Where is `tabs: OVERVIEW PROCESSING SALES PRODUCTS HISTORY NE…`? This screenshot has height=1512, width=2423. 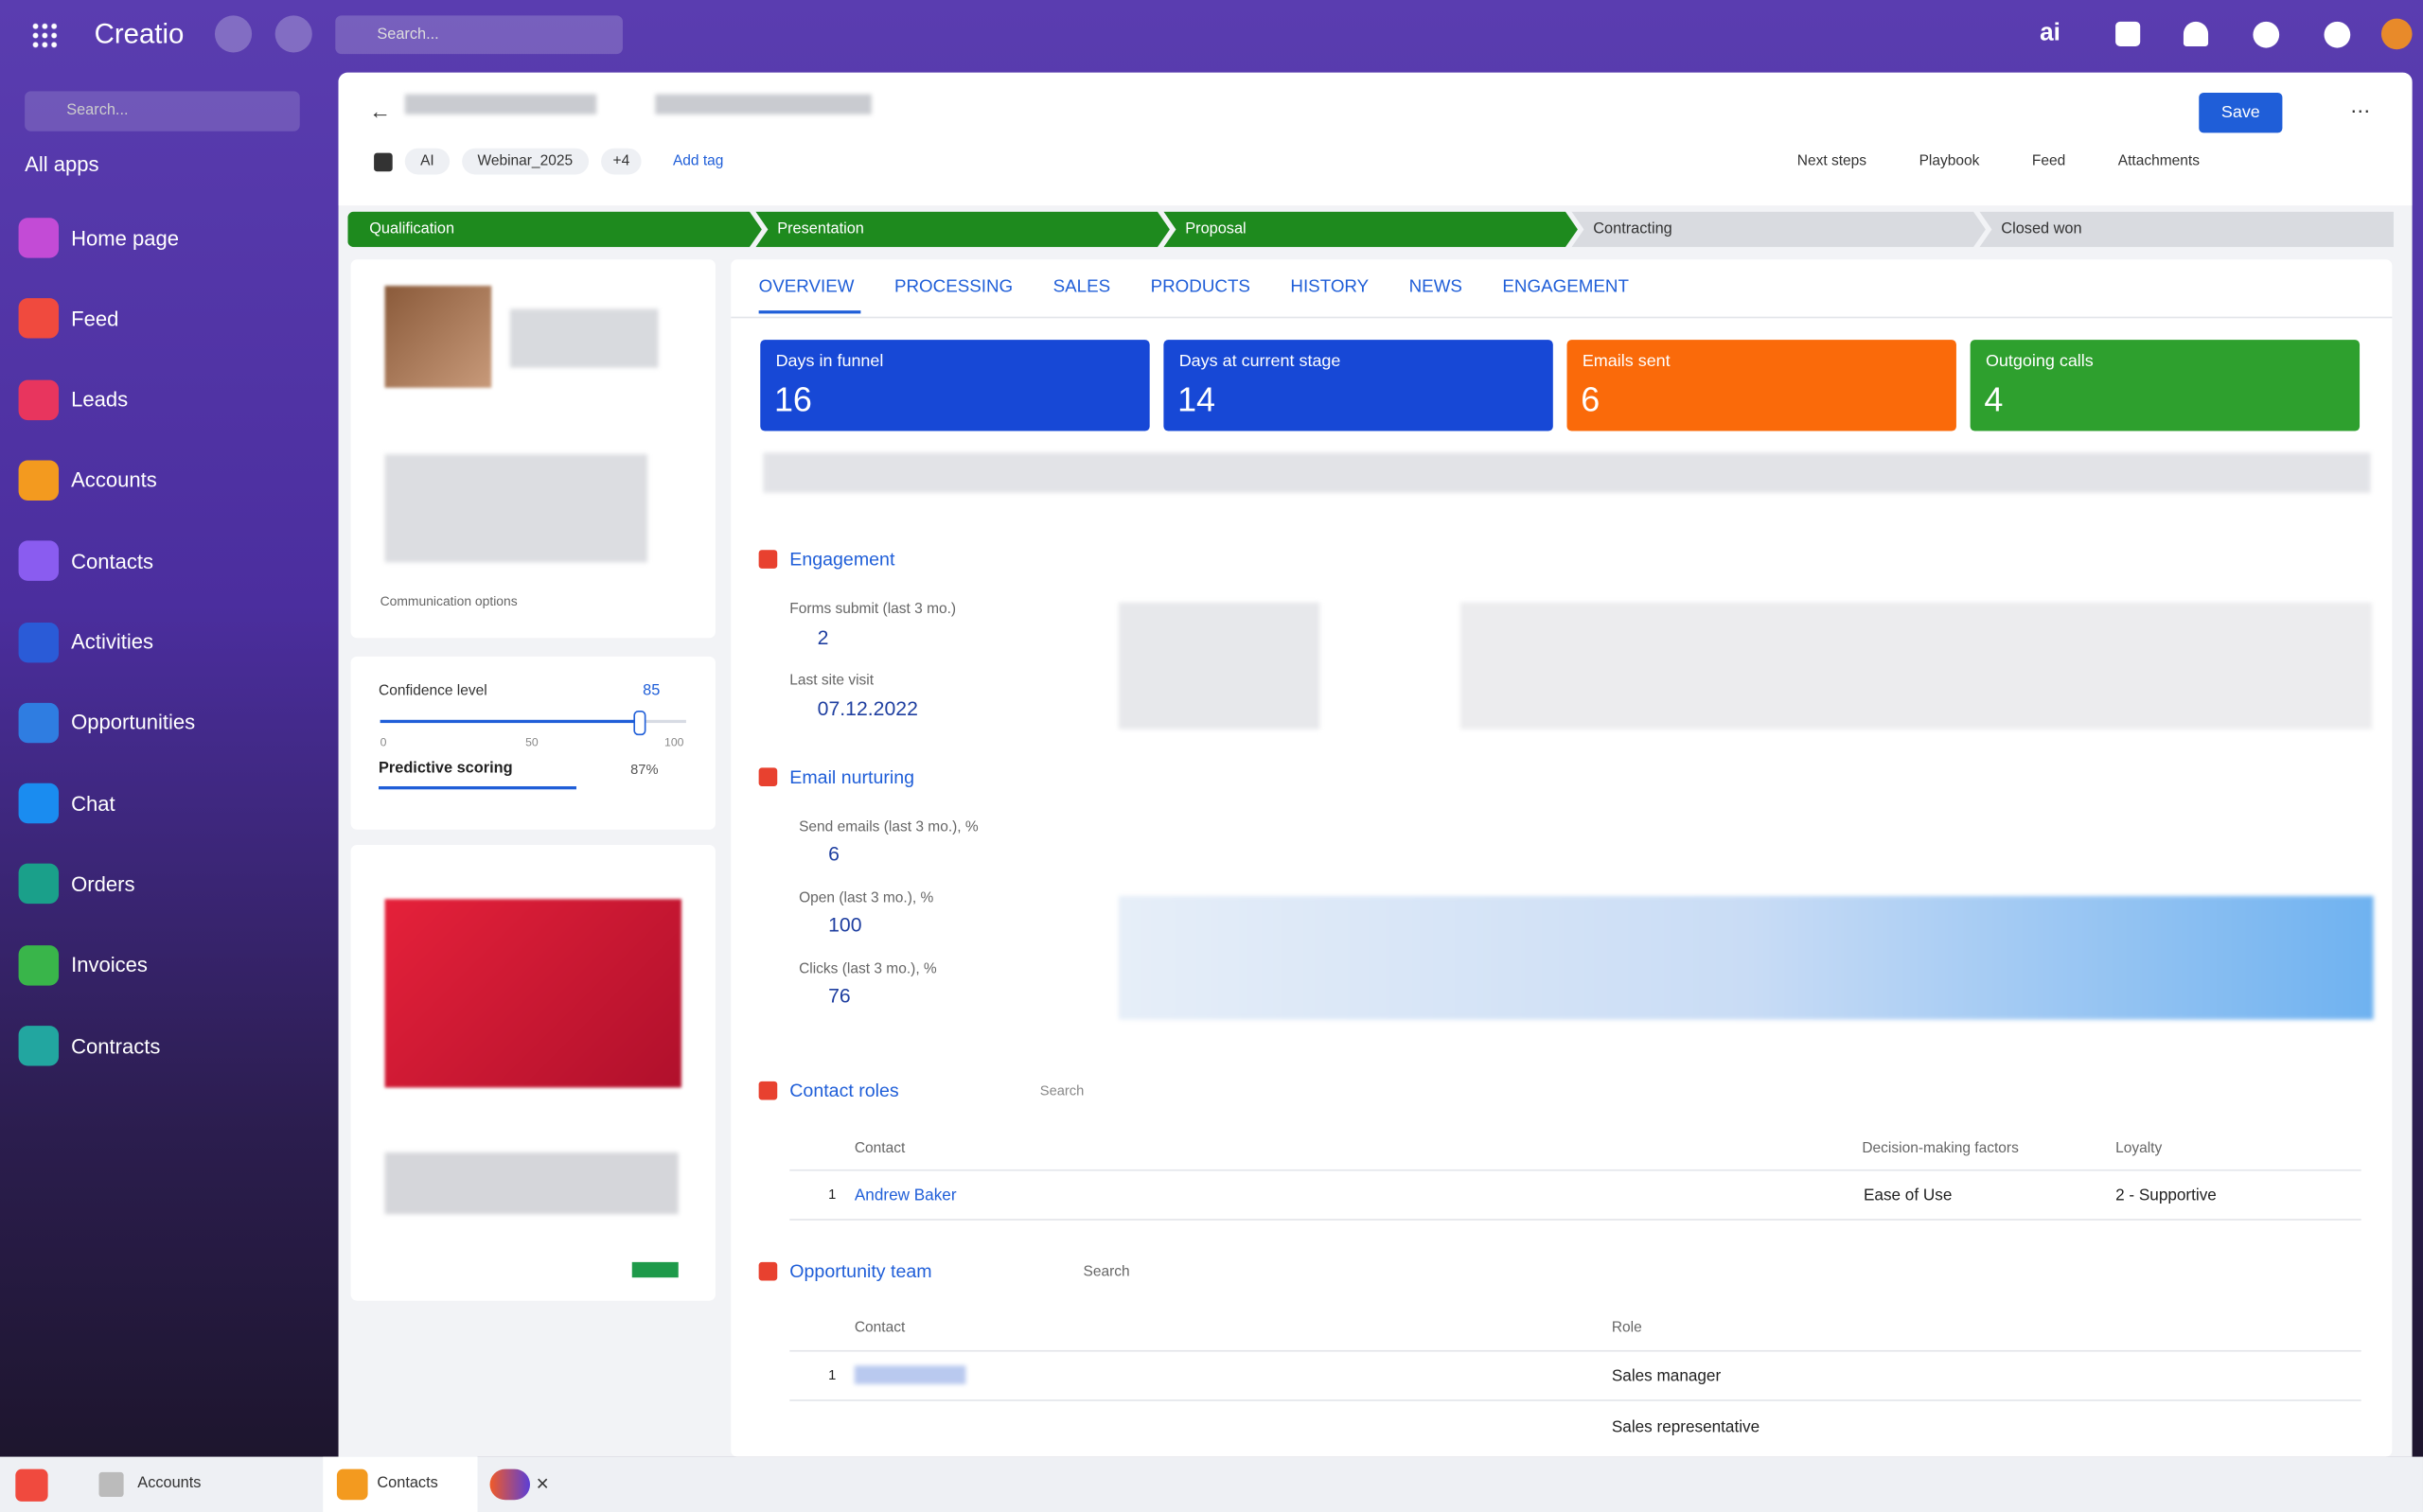
tabs: OVERVIEW PROCESSING SALES PRODUCTS HISTORY NE… is located at coordinates (1214, 287).